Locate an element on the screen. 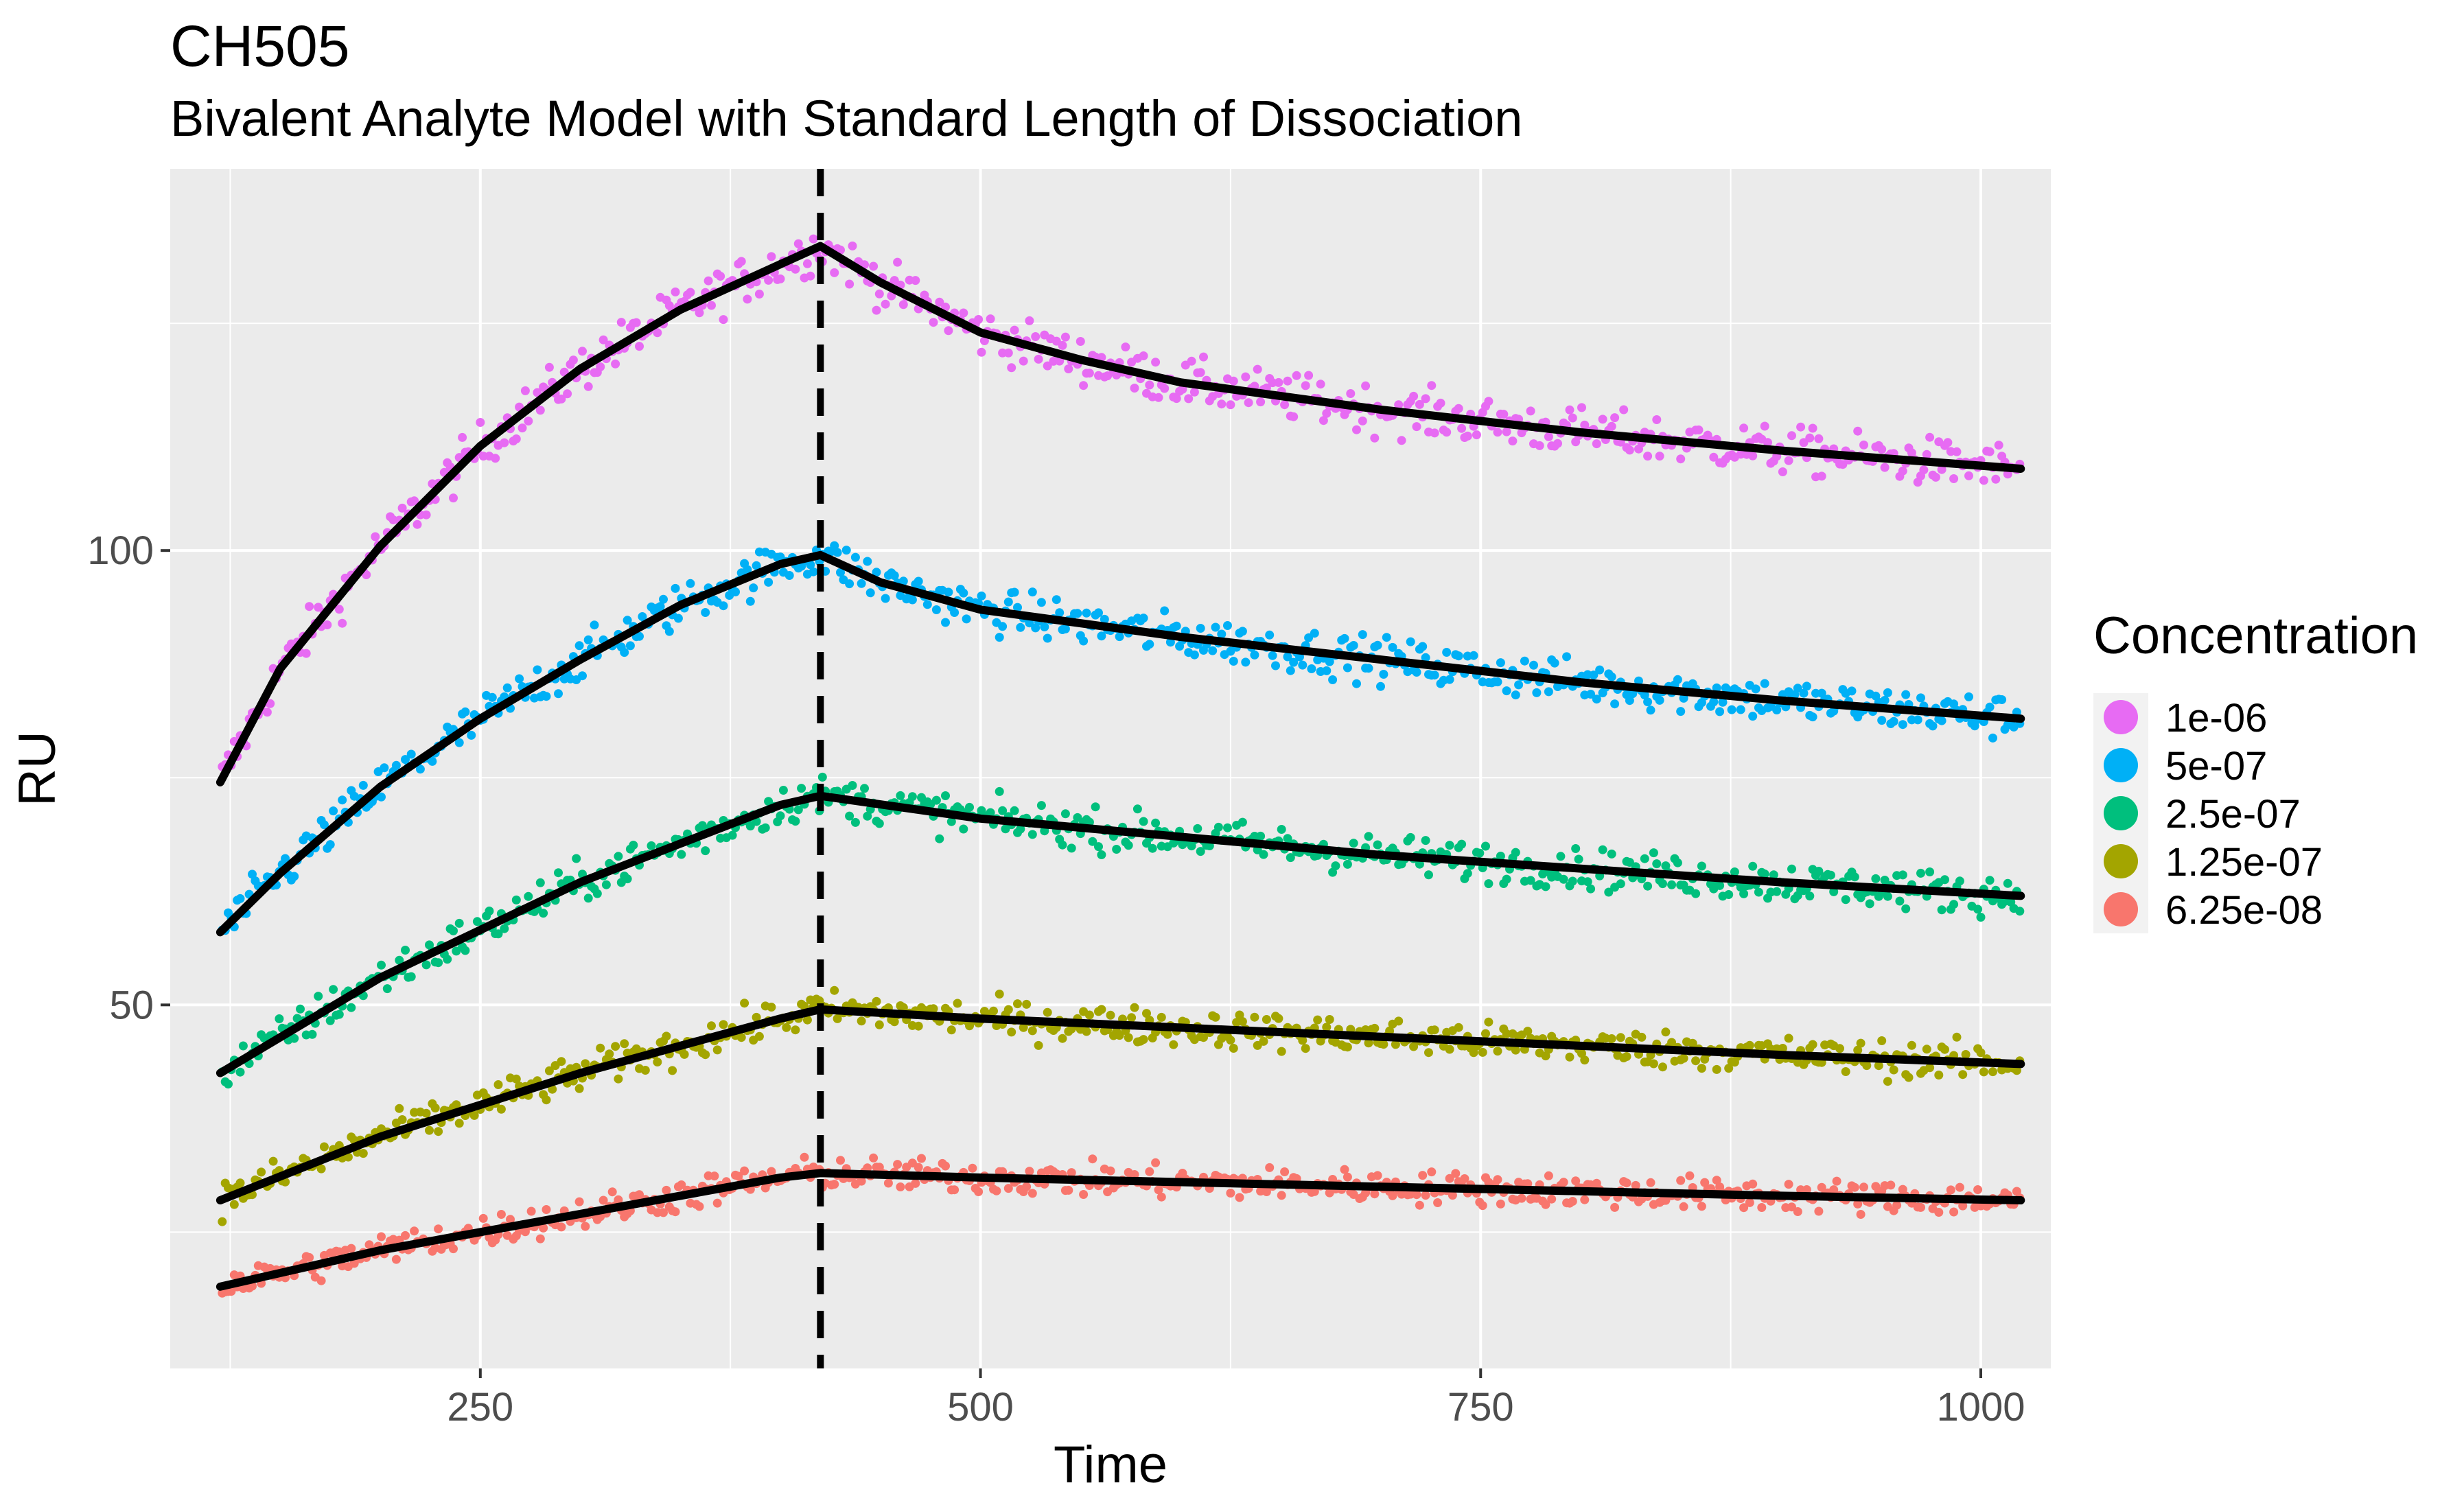 The width and height of the screenshot is (2464, 1505). y-tick-1: 100 is located at coordinates (128, 550).